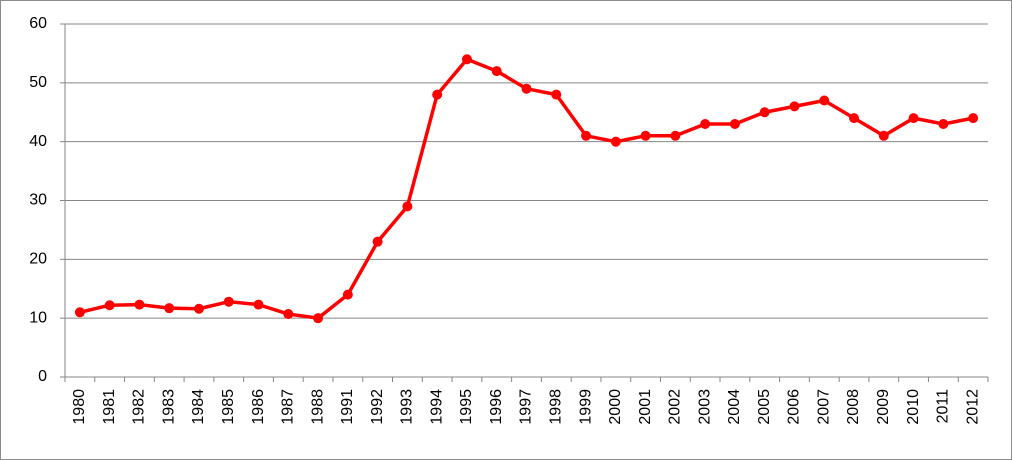 Image resolution: width=1012 pixels, height=460 pixels. I want to click on x-tick-label: 2003, so click(704, 407).